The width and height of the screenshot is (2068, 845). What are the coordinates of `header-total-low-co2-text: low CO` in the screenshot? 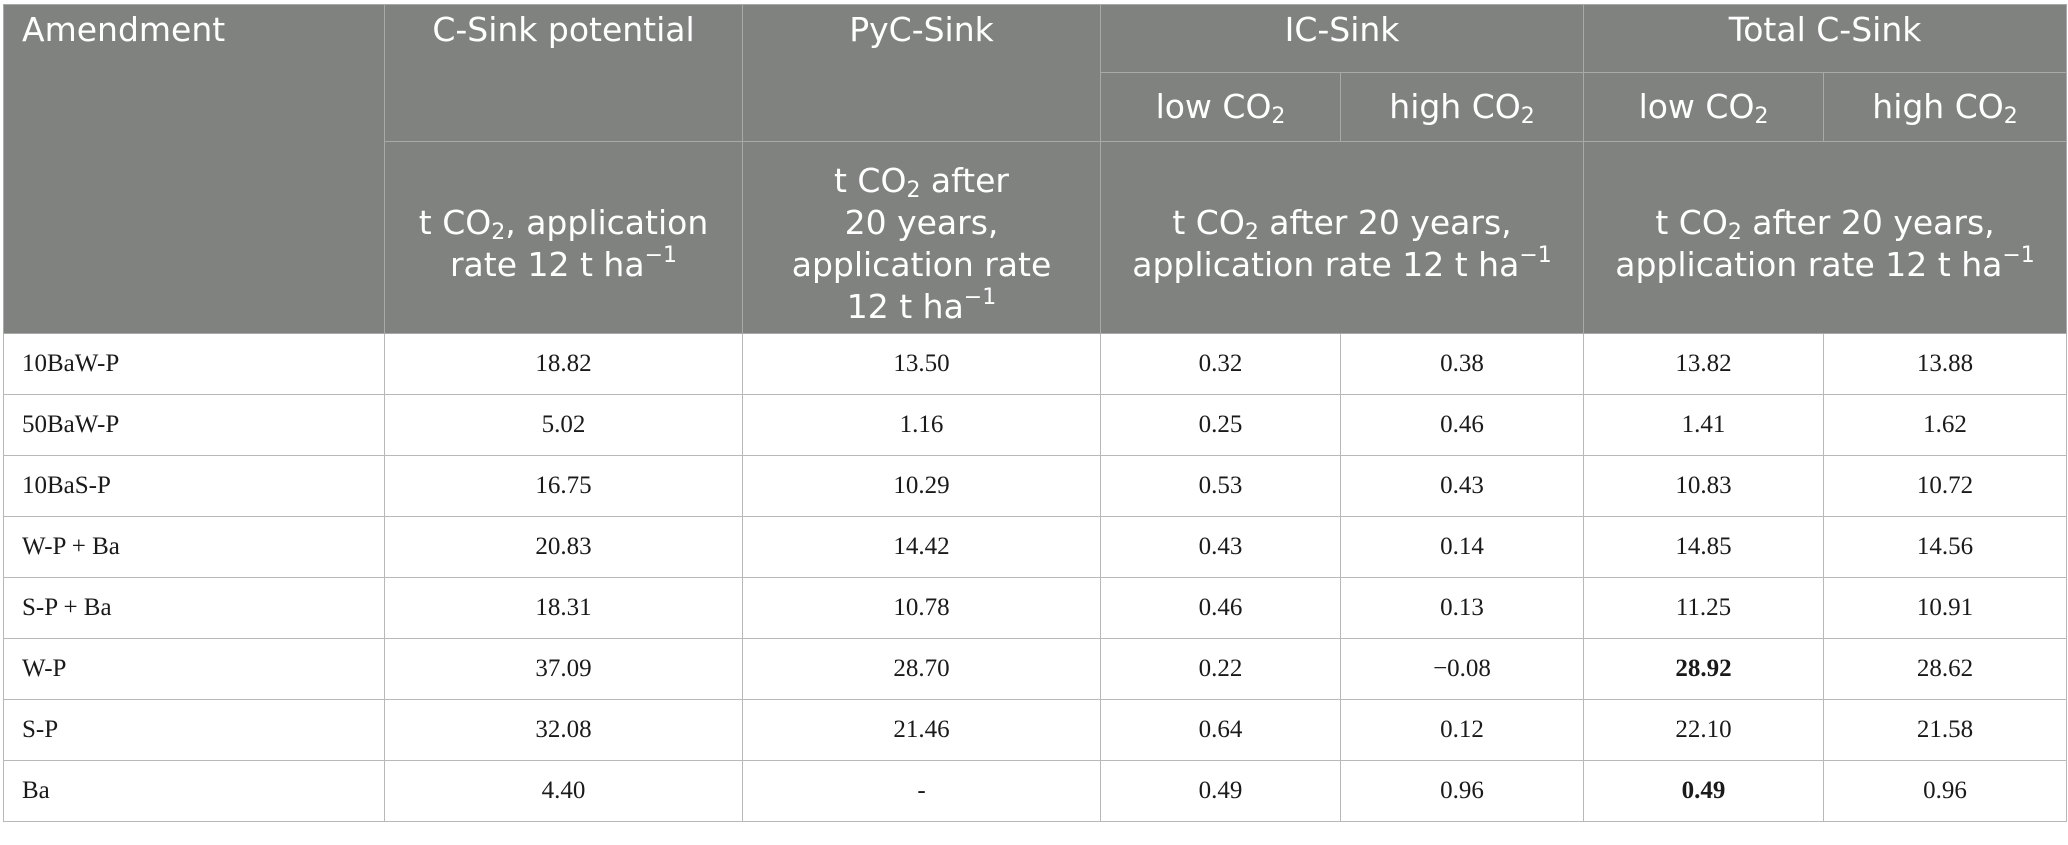 It's located at (1696, 106).